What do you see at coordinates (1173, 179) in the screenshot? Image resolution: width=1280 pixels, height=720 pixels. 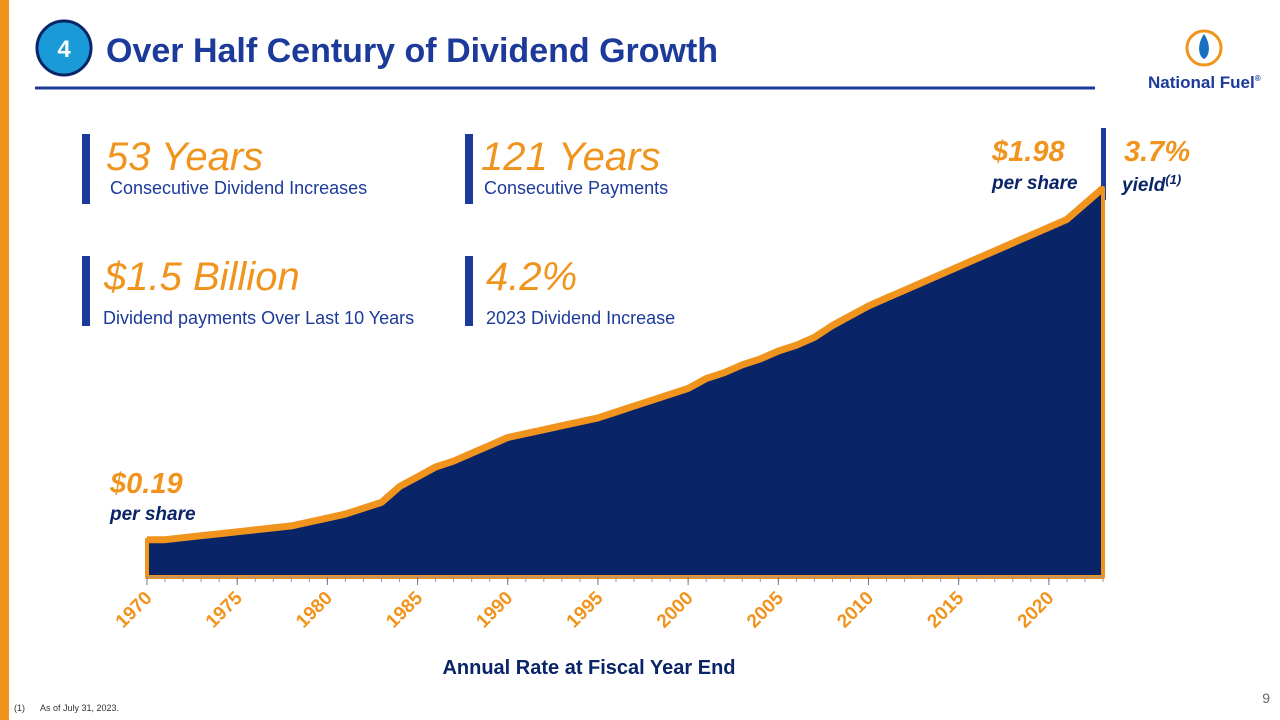 I see `yield-note: (1)` at bounding box center [1173, 179].